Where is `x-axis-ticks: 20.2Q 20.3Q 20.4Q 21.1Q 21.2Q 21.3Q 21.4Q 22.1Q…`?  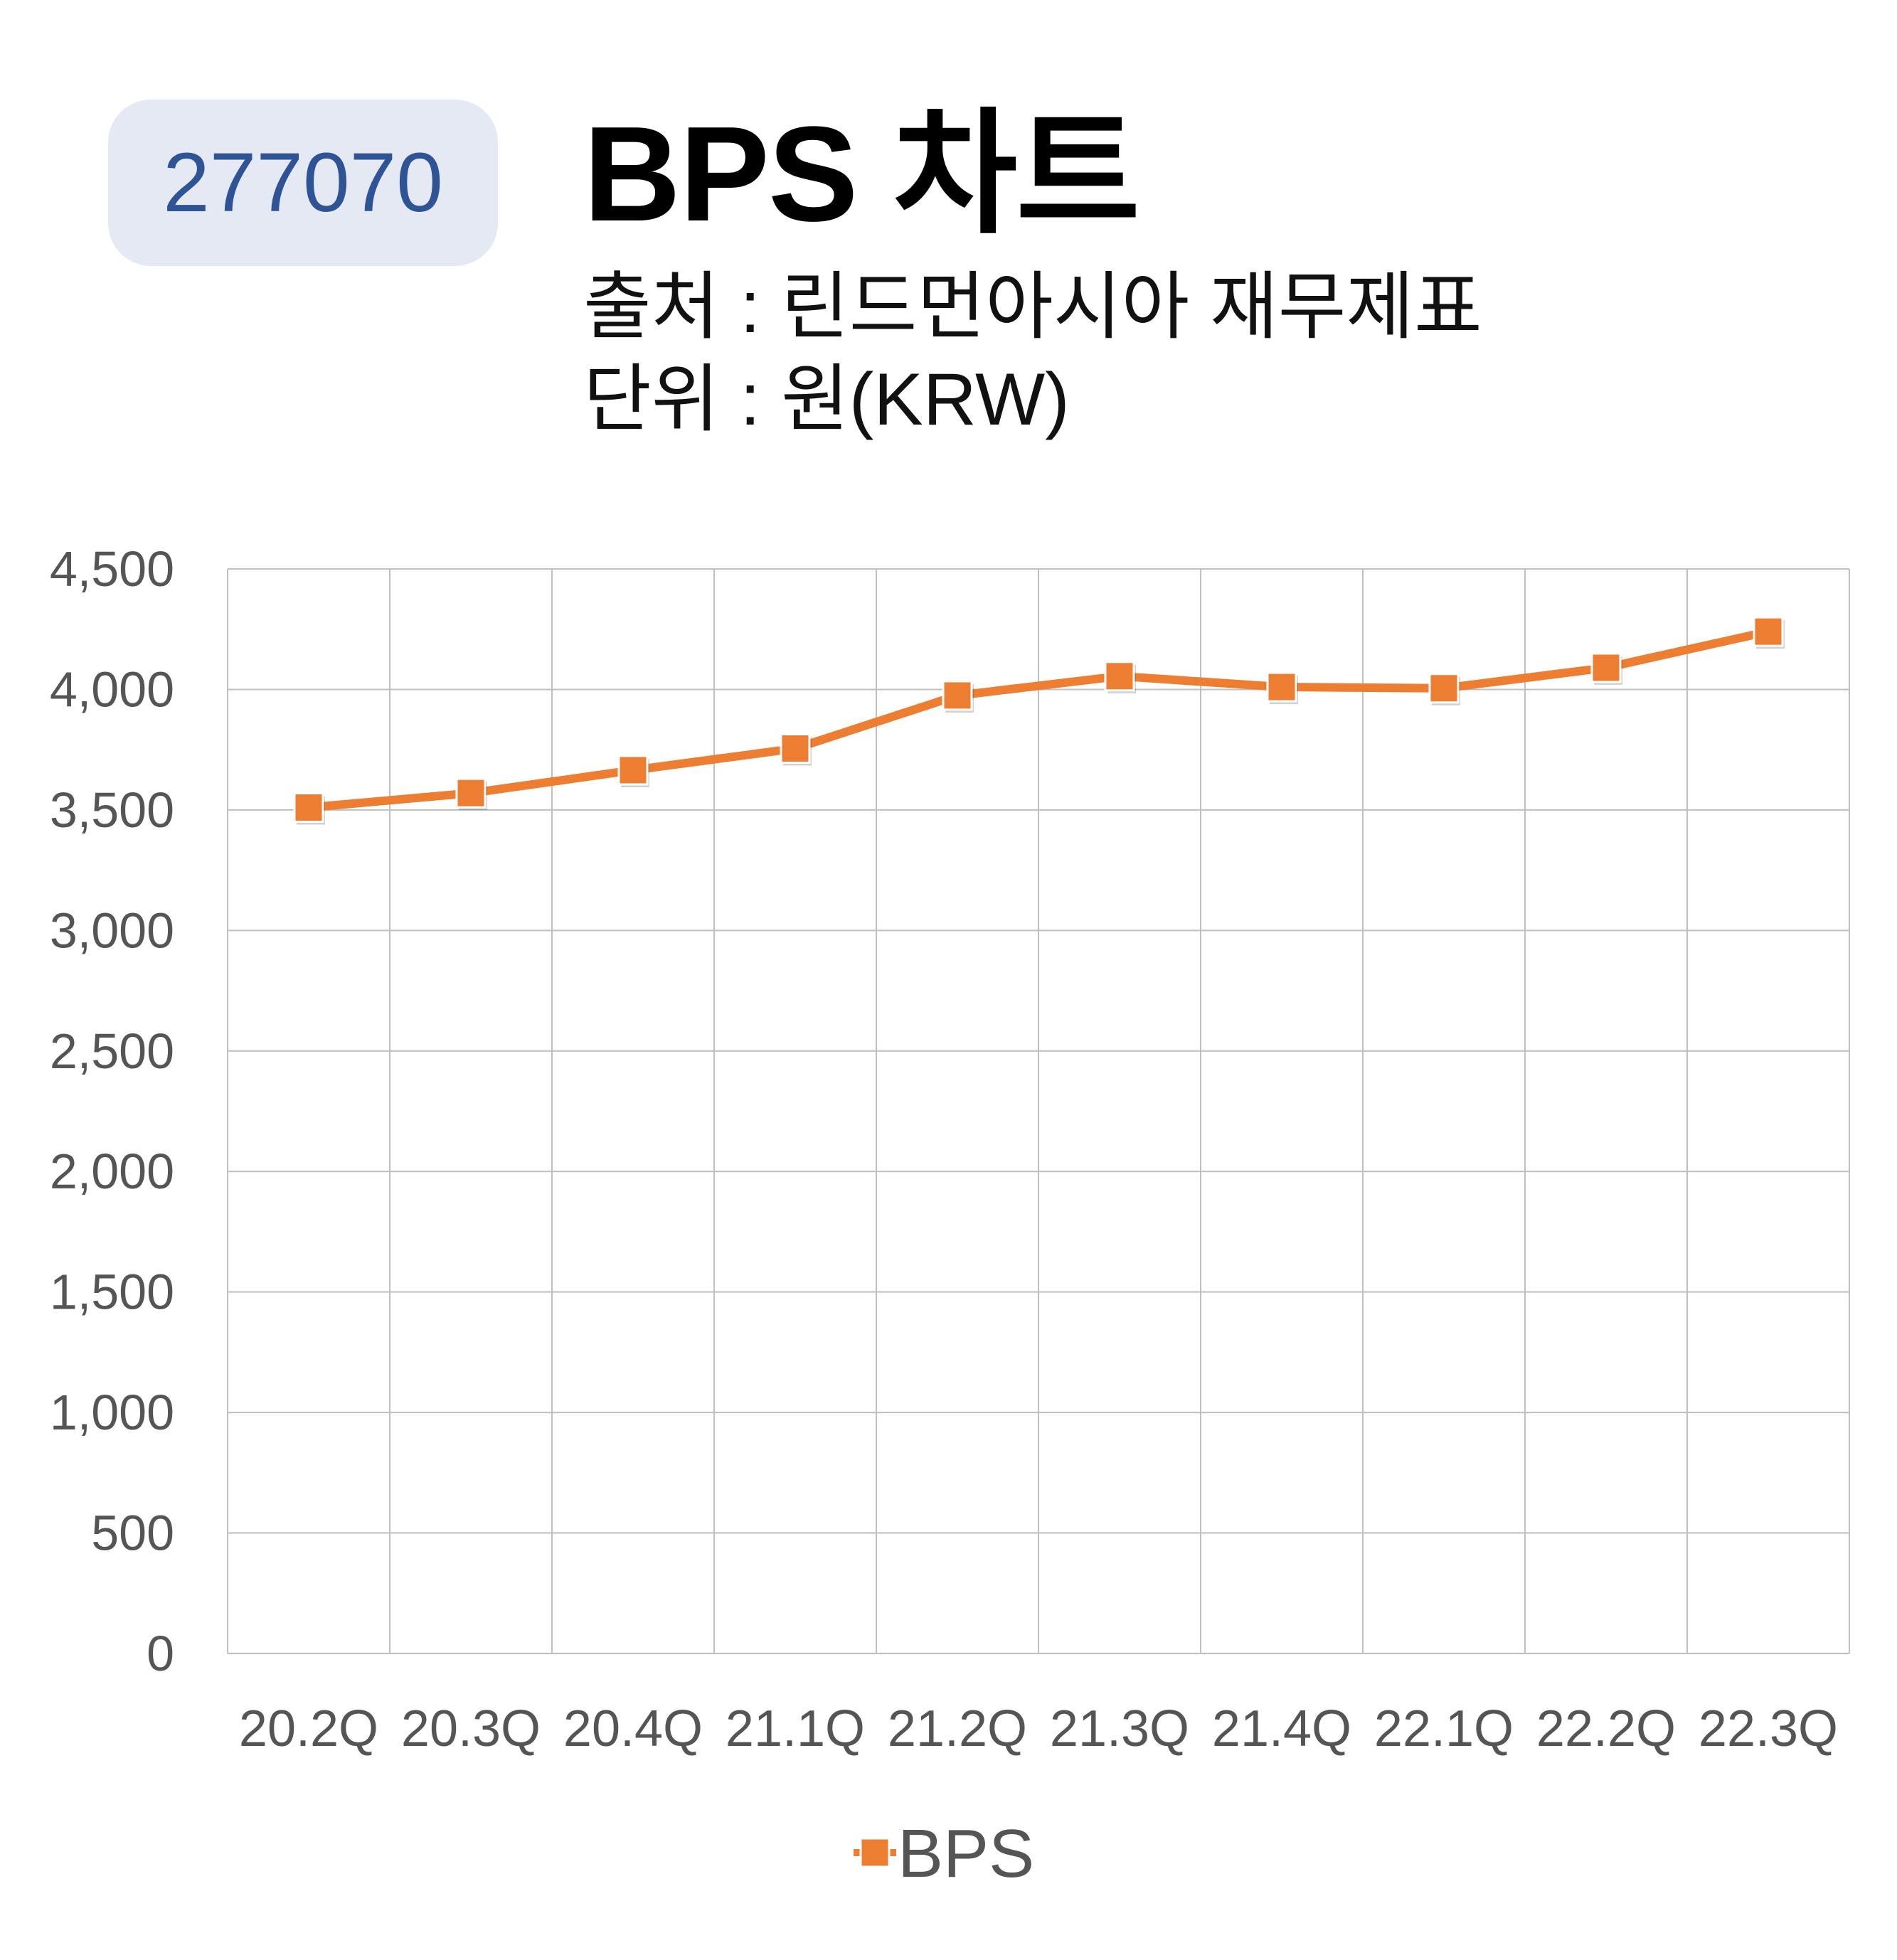
x-axis-ticks: 20.2Q 20.3Q 20.4Q 21.1Q 21.2Q 21.3Q 21.4Q 22.1Q… is located at coordinates (1038, 1728).